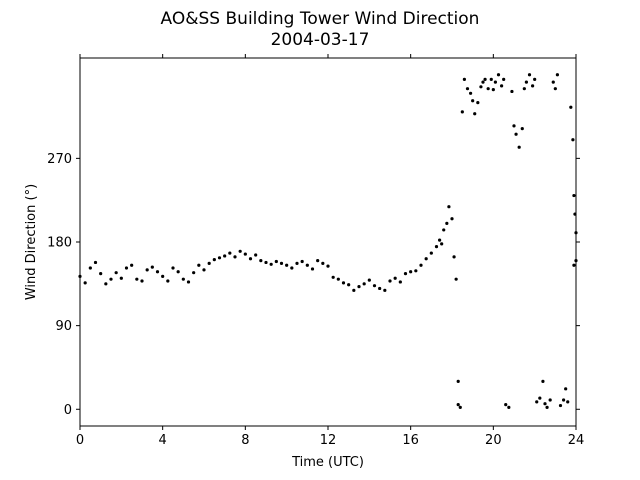 This screenshot has width=640, height=480. I want to click on y-tick-label: 0, so click(68, 410).